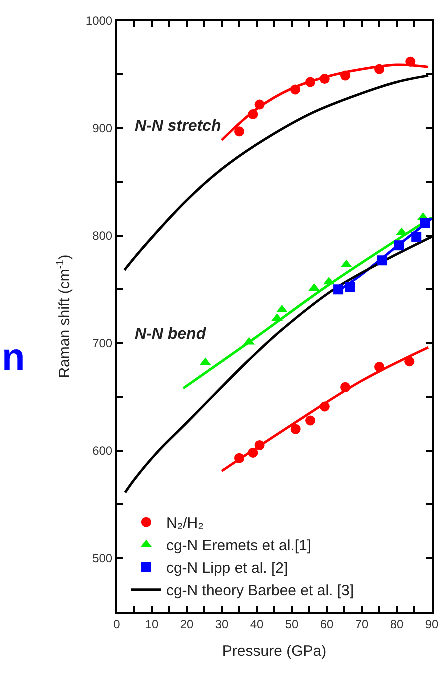  What do you see at coordinates (102, 343) in the screenshot?
I see `y-tick-label: 700` at bounding box center [102, 343].